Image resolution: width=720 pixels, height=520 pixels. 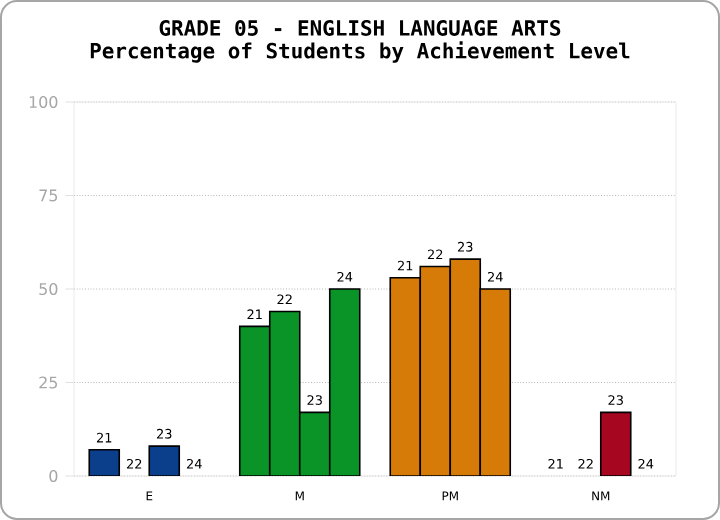 I want to click on chart-subtitle: Percentage of Students by Achievement Level, so click(x=360, y=52).